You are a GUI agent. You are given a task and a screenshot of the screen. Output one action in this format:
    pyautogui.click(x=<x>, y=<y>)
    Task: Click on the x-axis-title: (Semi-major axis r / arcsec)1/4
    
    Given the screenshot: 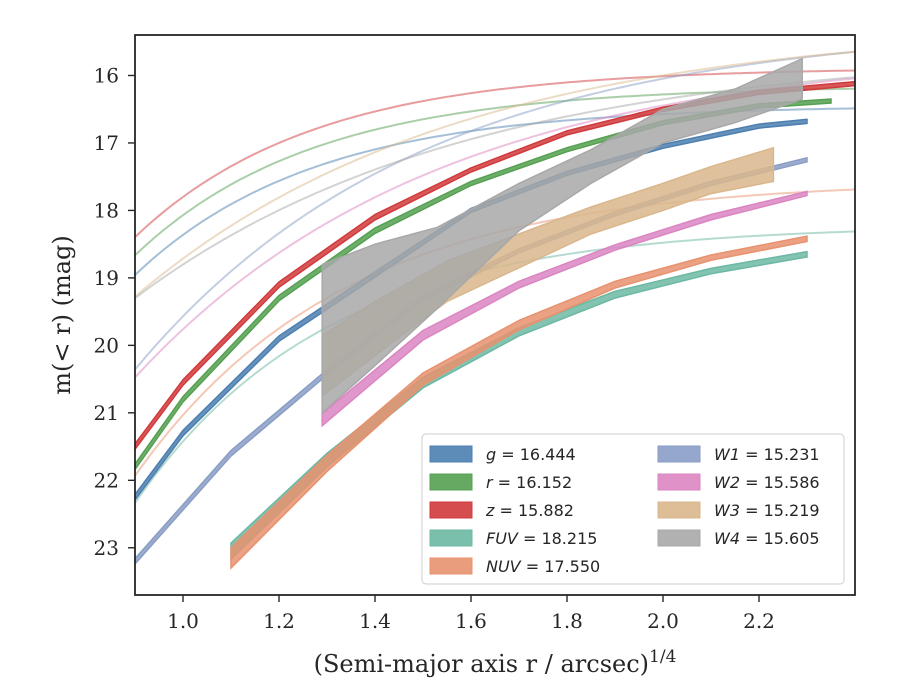 What is the action you would take?
    pyautogui.click(x=495, y=662)
    